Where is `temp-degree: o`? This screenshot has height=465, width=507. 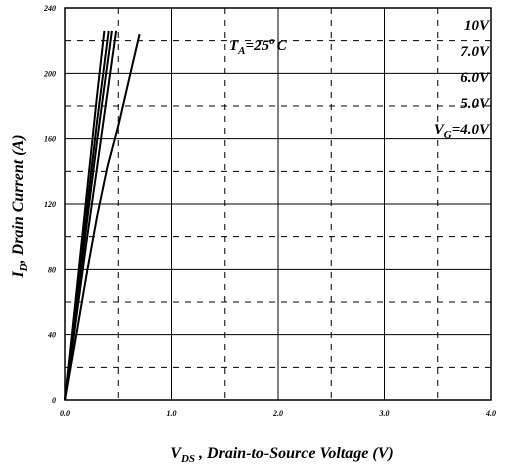
temp-degree: o is located at coordinates (272, 41).